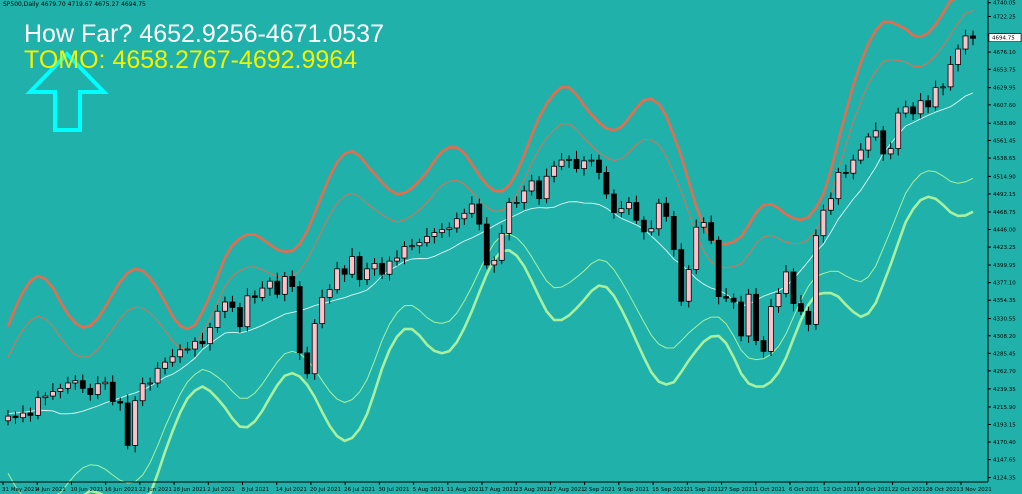 The image size is (1022, 494). What do you see at coordinates (1004, 213) in the screenshot?
I see `y-tick-label: 4468.75` at bounding box center [1004, 213].